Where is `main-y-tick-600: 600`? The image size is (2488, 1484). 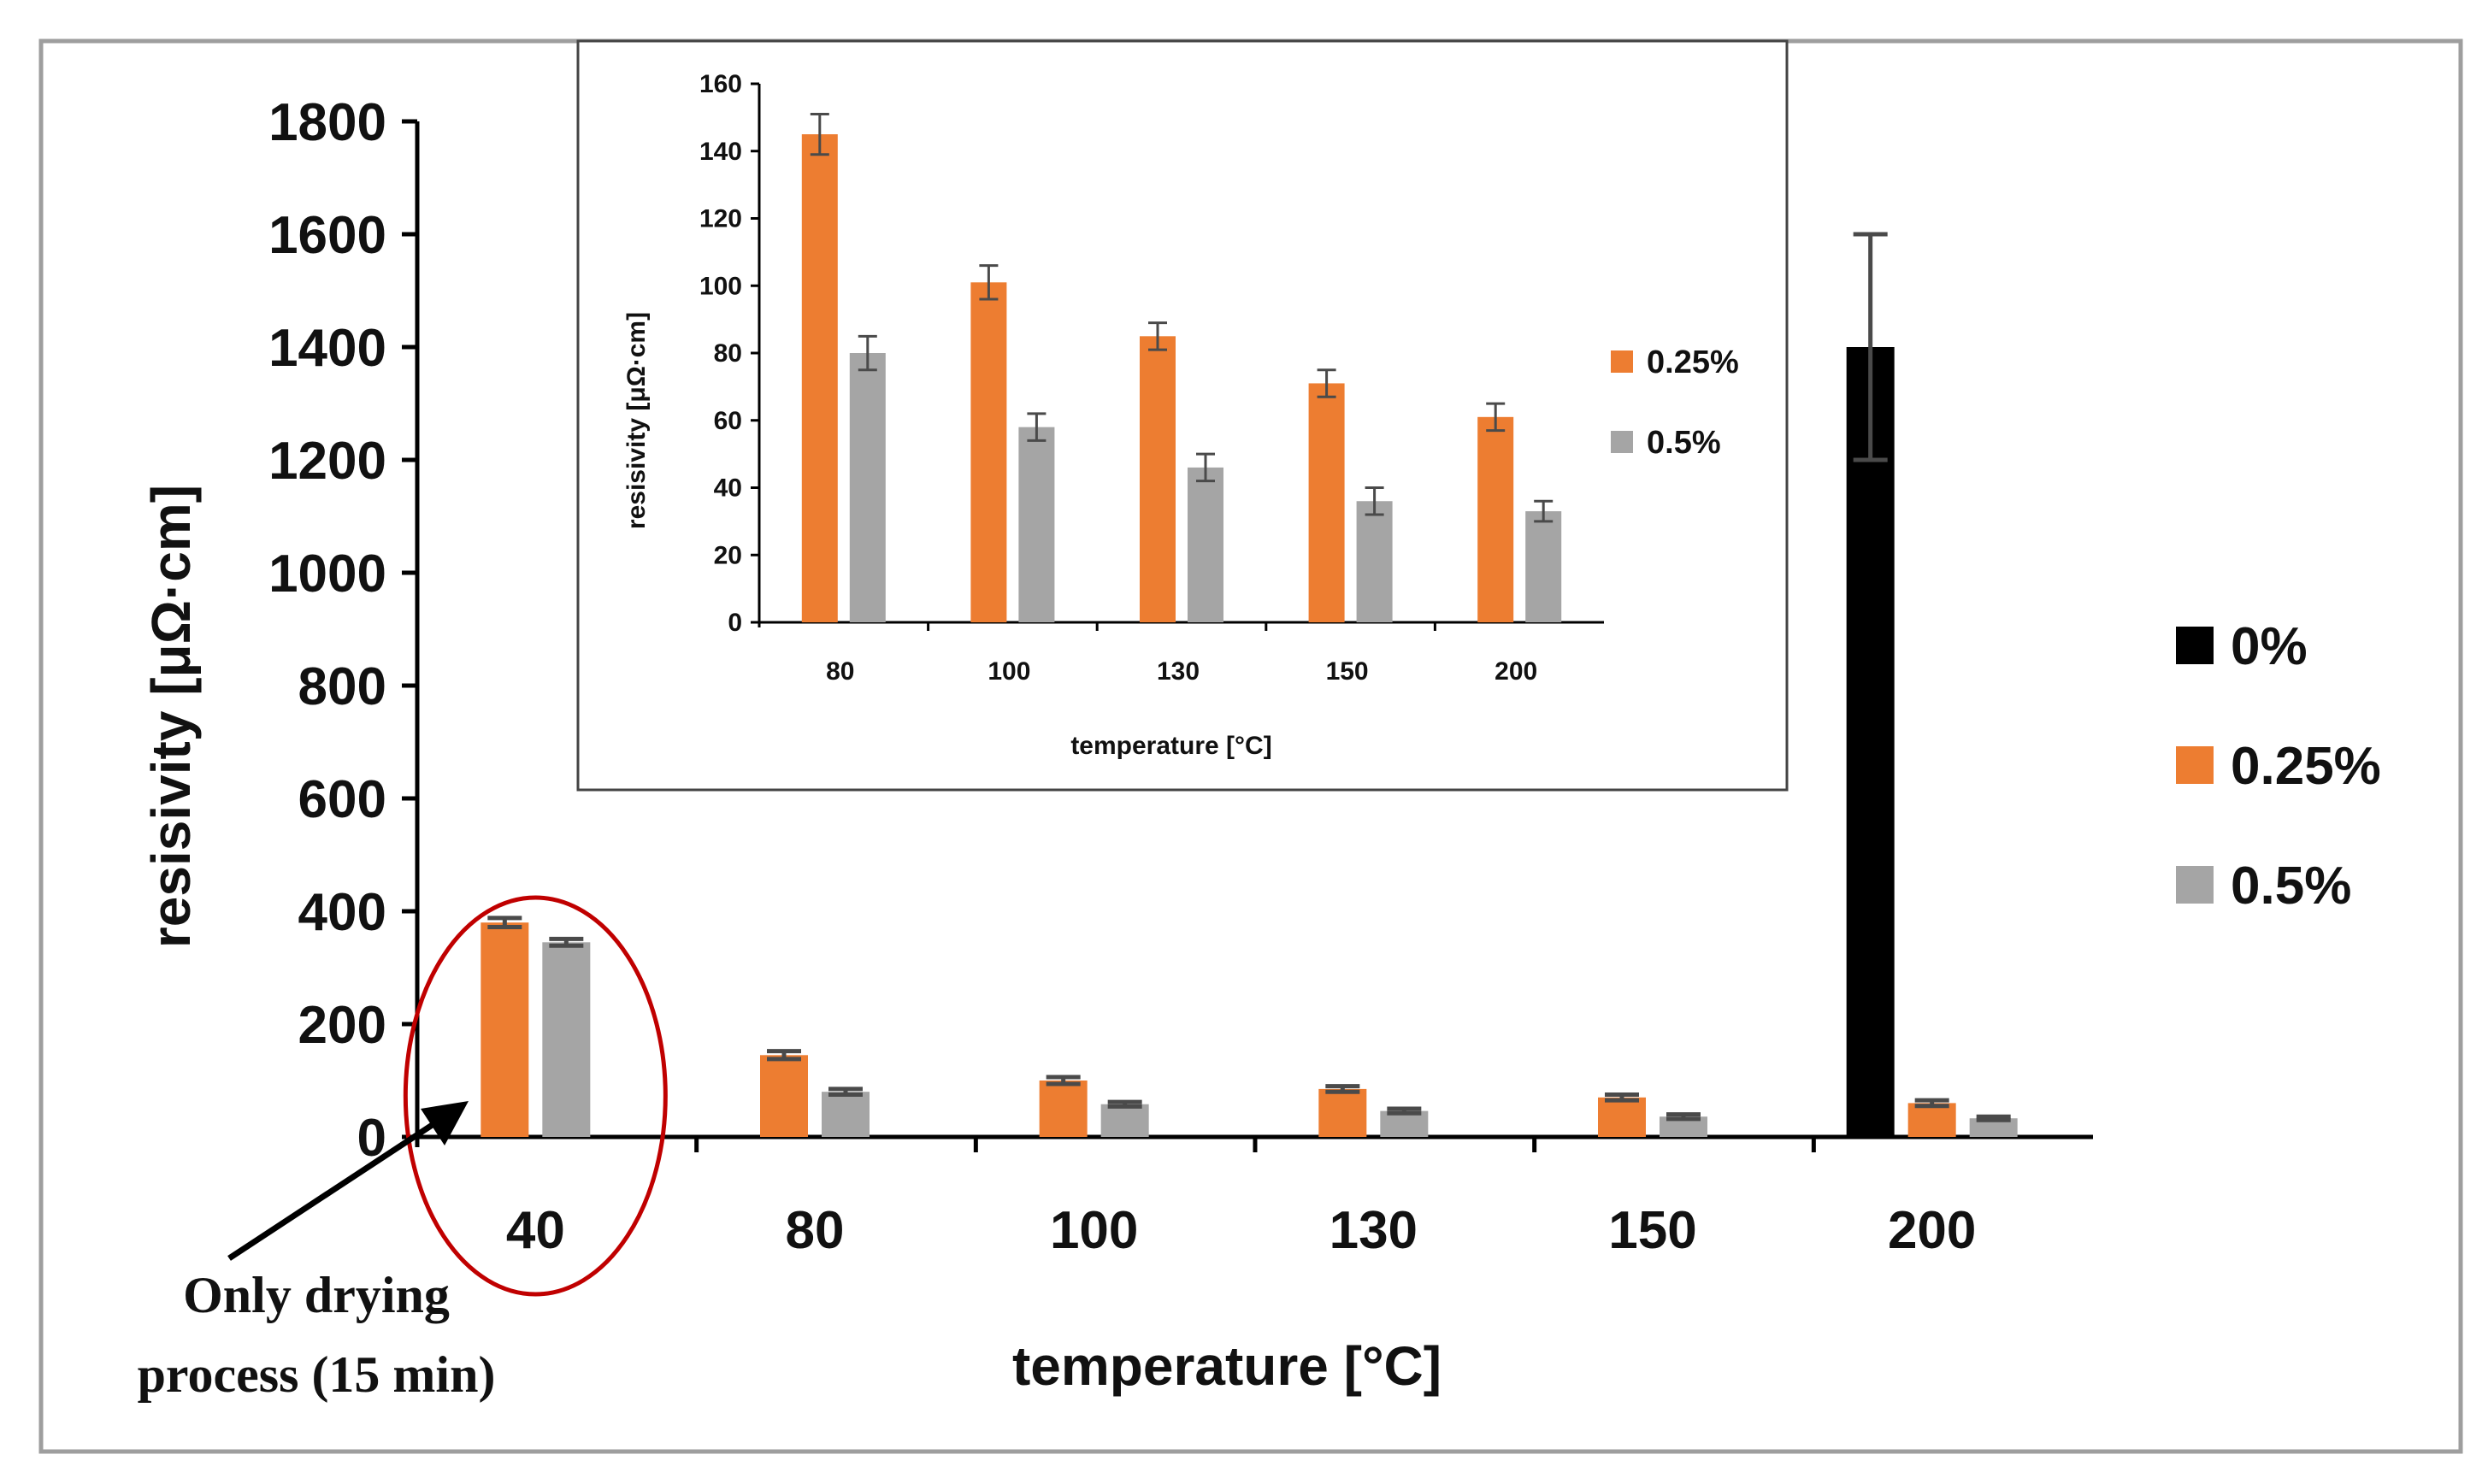
main-y-tick-600: 600 is located at coordinates (342, 799).